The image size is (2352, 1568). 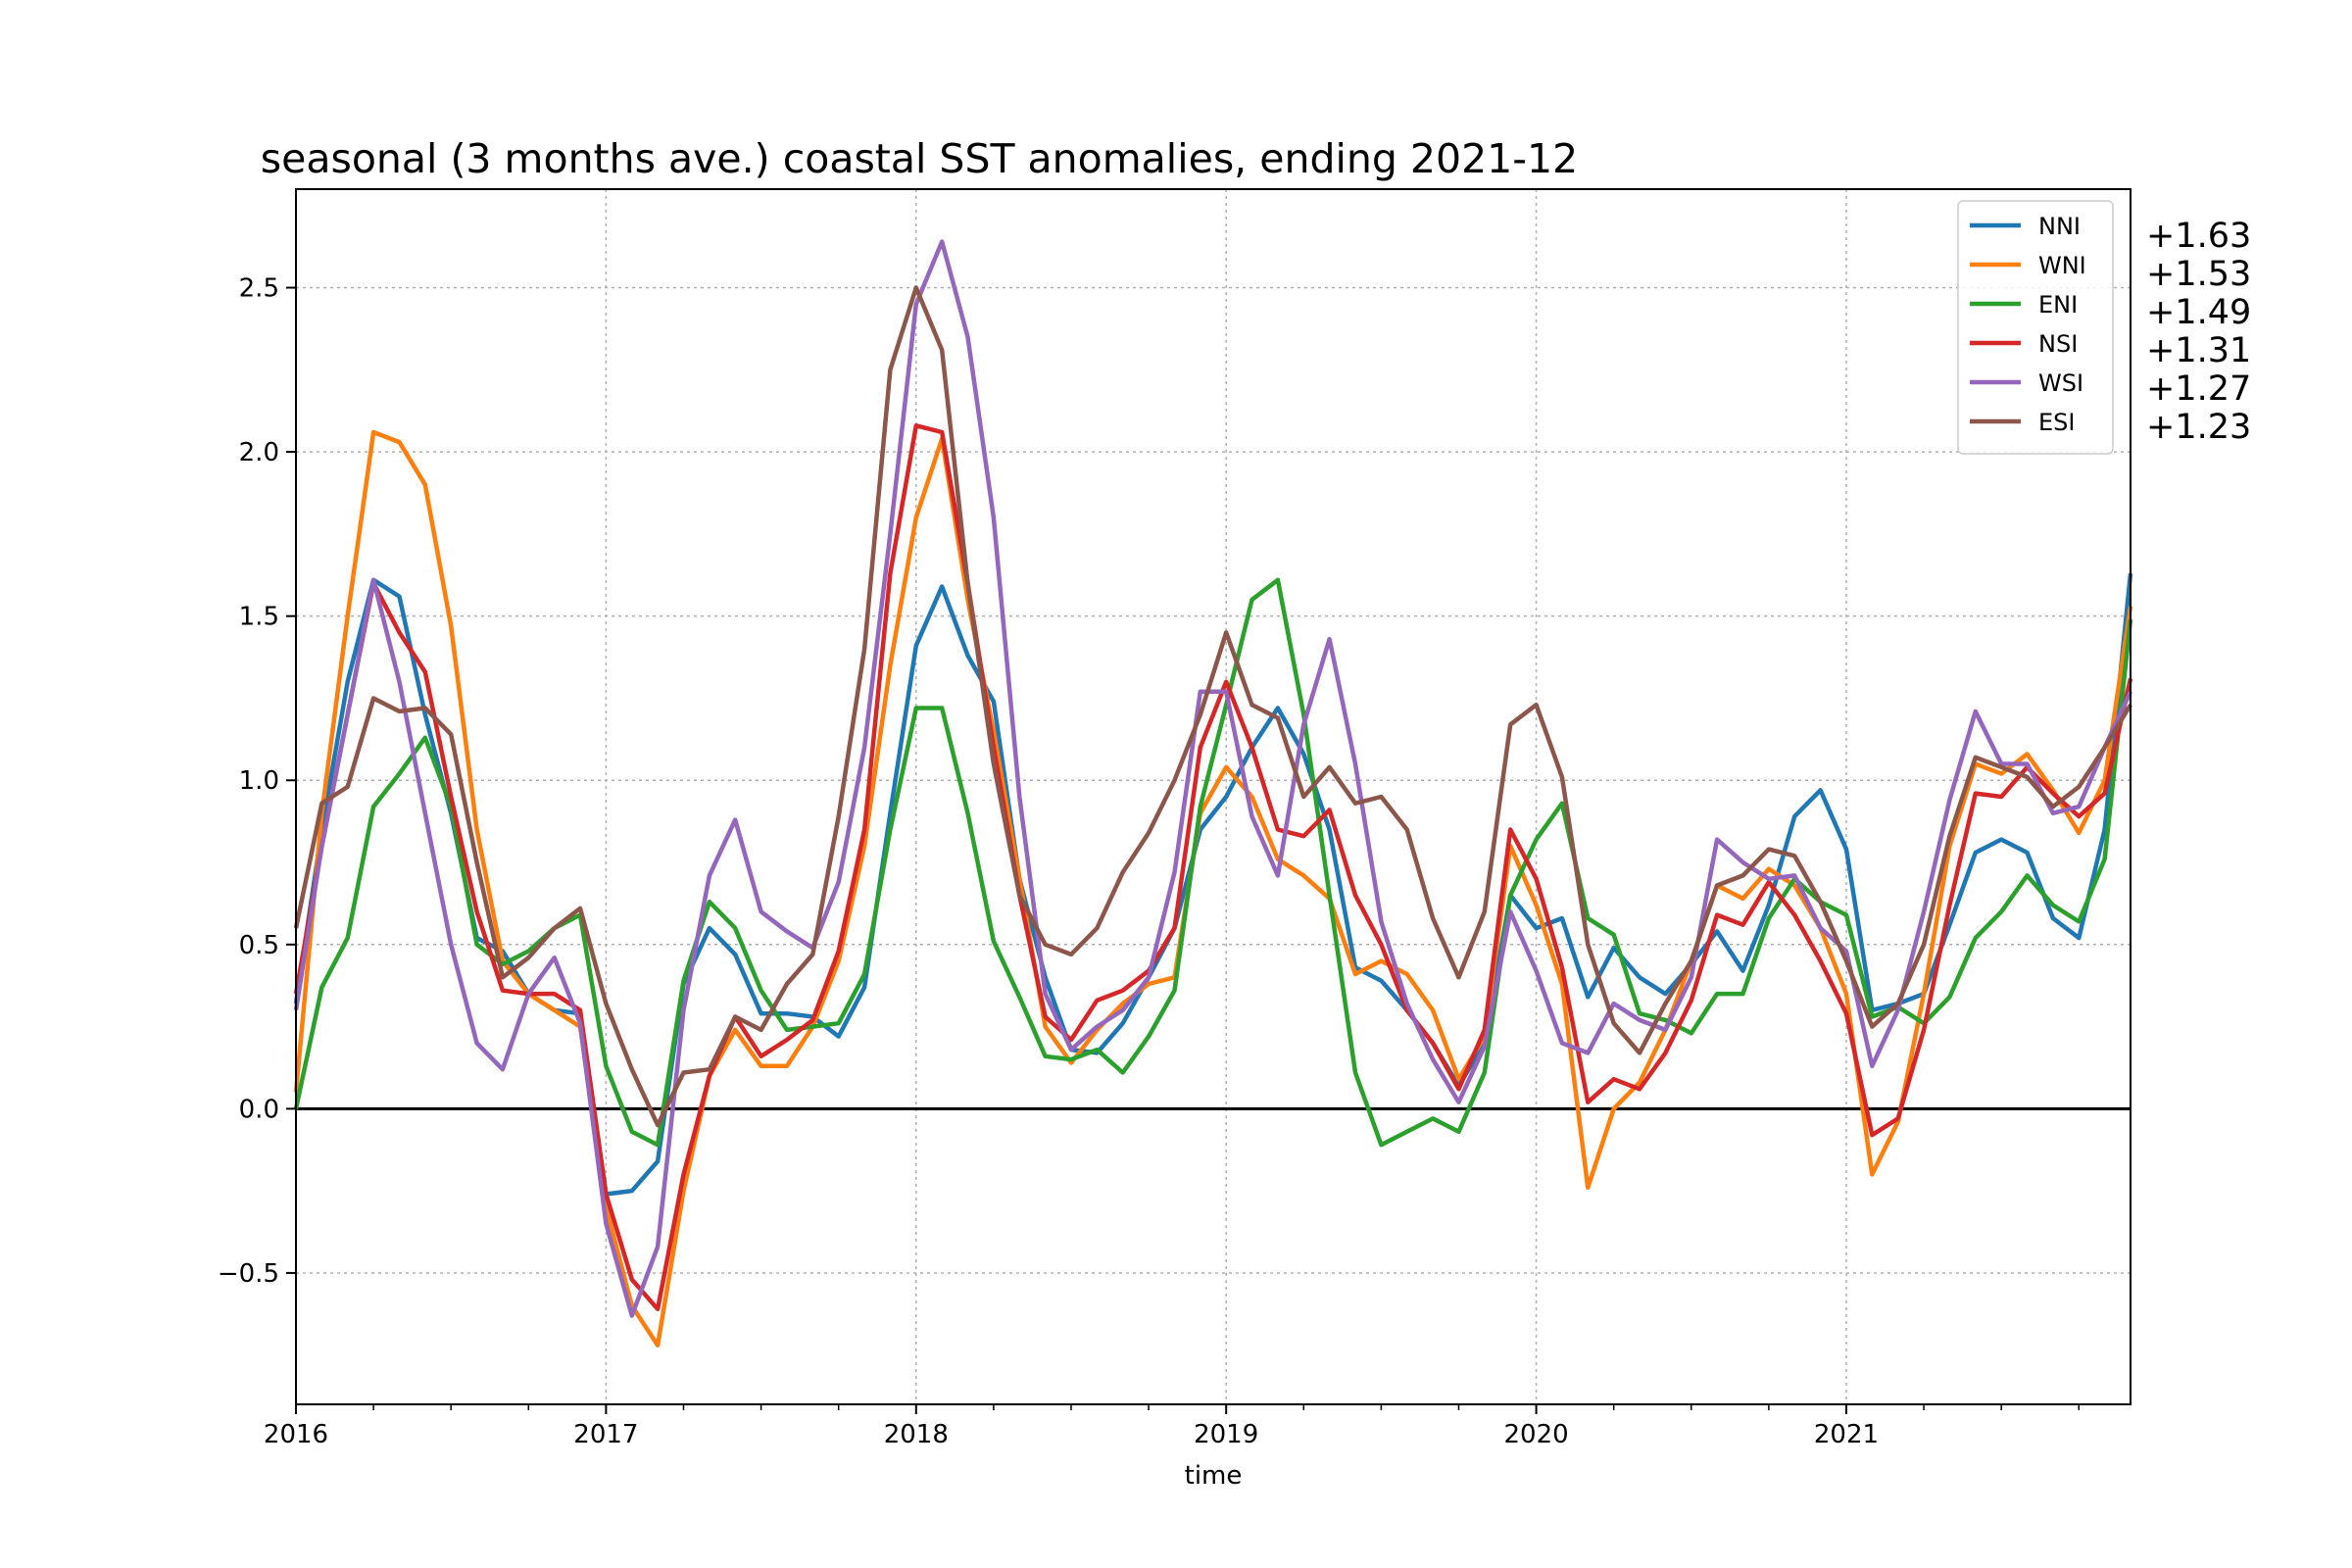 What do you see at coordinates (1226, 1434) in the screenshot?
I see `x-tick-label: 2019` at bounding box center [1226, 1434].